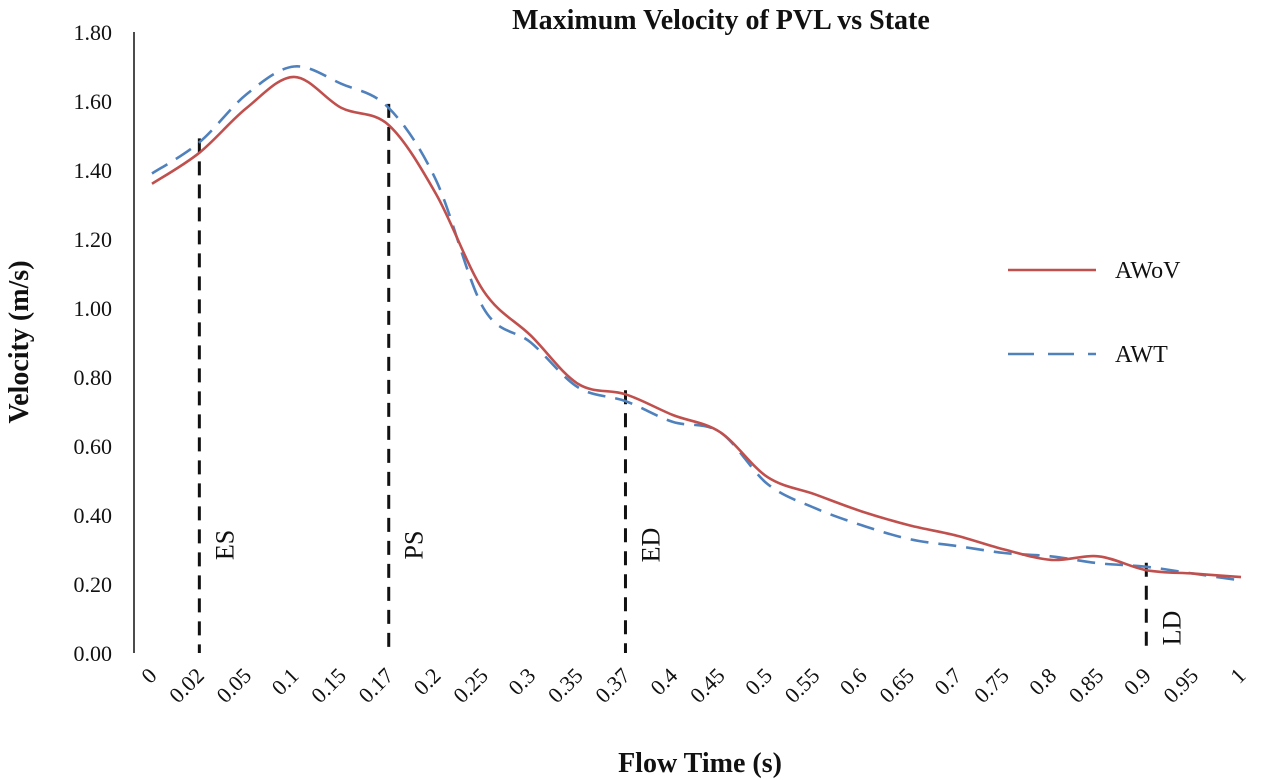 This screenshot has height=780, width=1264. I want to click on phase-marker-label: ED, so click(650, 545).